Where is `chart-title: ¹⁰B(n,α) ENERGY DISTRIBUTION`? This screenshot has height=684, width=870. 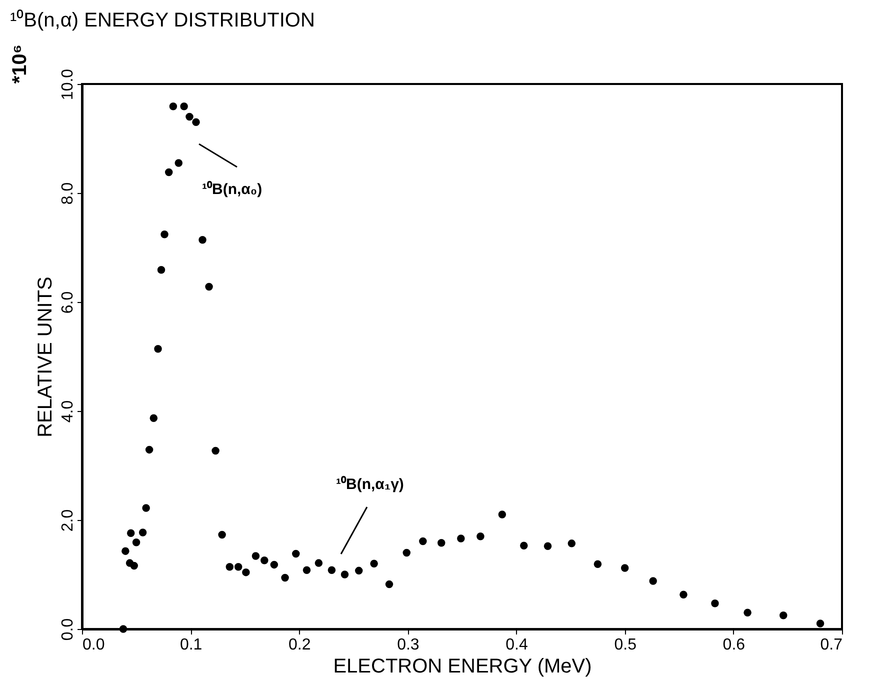
chart-title: ¹⁰B(n,α) ENERGY DISTRIBUTION is located at coordinates (162, 20).